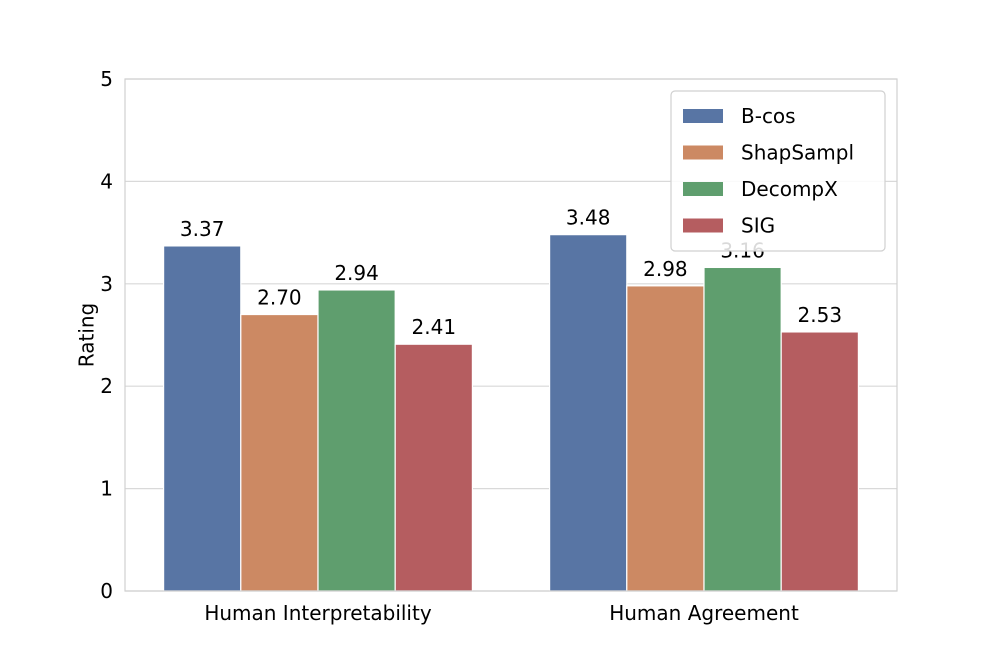 The width and height of the screenshot is (997, 664). What do you see at coordinates (703, 225) in the screenshot?
I see `legend-swatch-sig` at bounding box center [703, 225].